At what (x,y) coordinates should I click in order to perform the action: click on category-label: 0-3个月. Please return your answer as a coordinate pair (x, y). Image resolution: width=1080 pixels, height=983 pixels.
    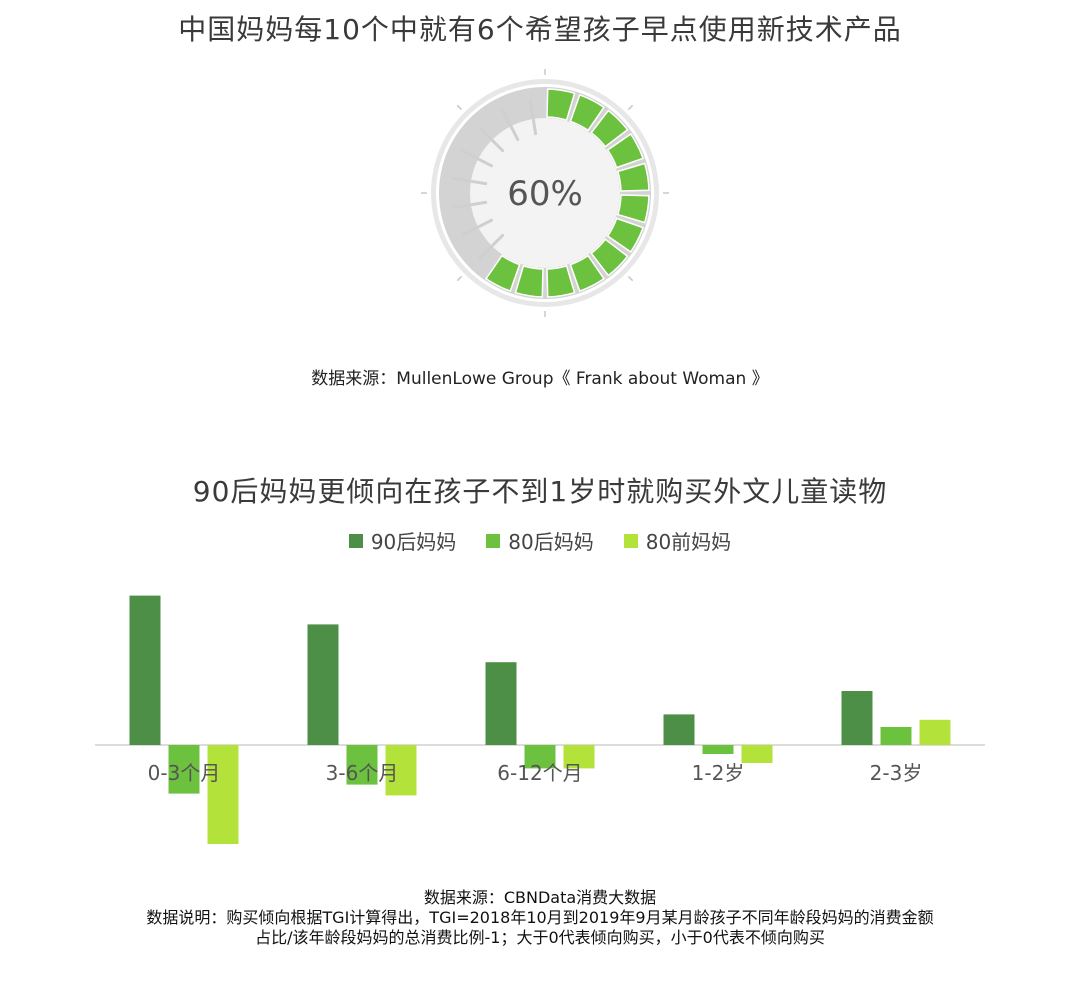
    Looking at the image, I should click on (184, 773).